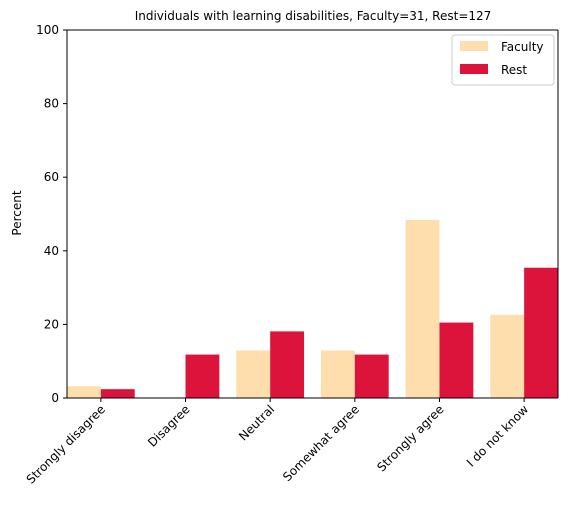  Describe the element at coordinates (51, 324) in the screenshot. I see `y-tick-label: 20` at that location.